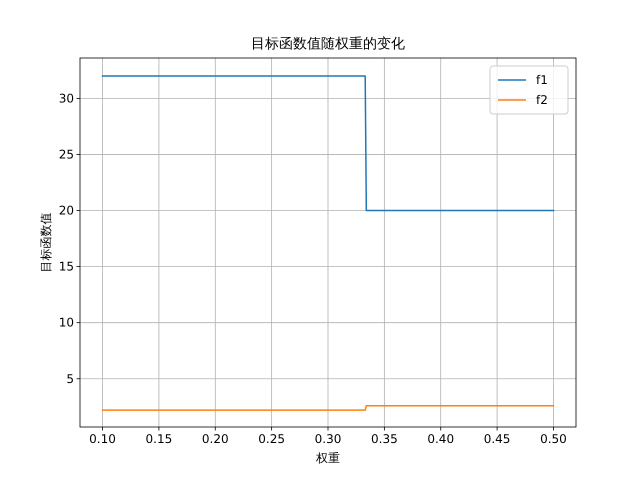 Image resolution: width=640 pixels, height=480 pixels. I want to click on y-tick-label: 25, so click(66, 154).